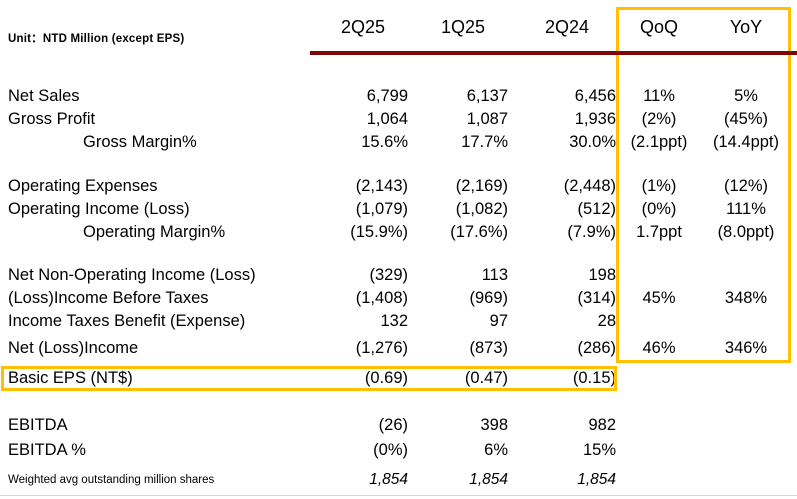 This screenshot has height=499, width=797. I want to click on cell-qoq: 11%, so click(659, 96).